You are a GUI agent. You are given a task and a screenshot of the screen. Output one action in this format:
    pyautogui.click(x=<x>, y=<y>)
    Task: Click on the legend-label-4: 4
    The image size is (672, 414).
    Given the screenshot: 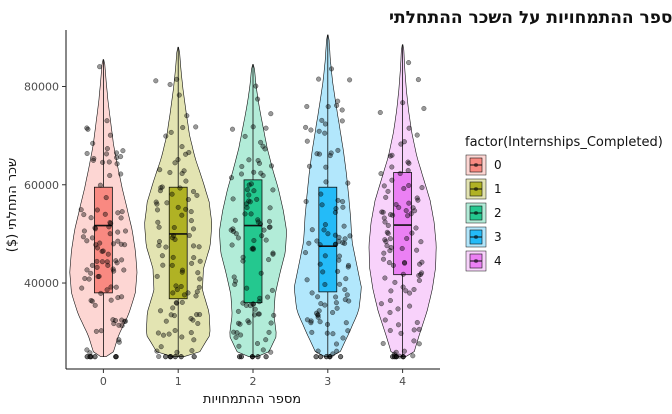 What is the action you would take?
    pyautogui.click(x=498, y=261)
    